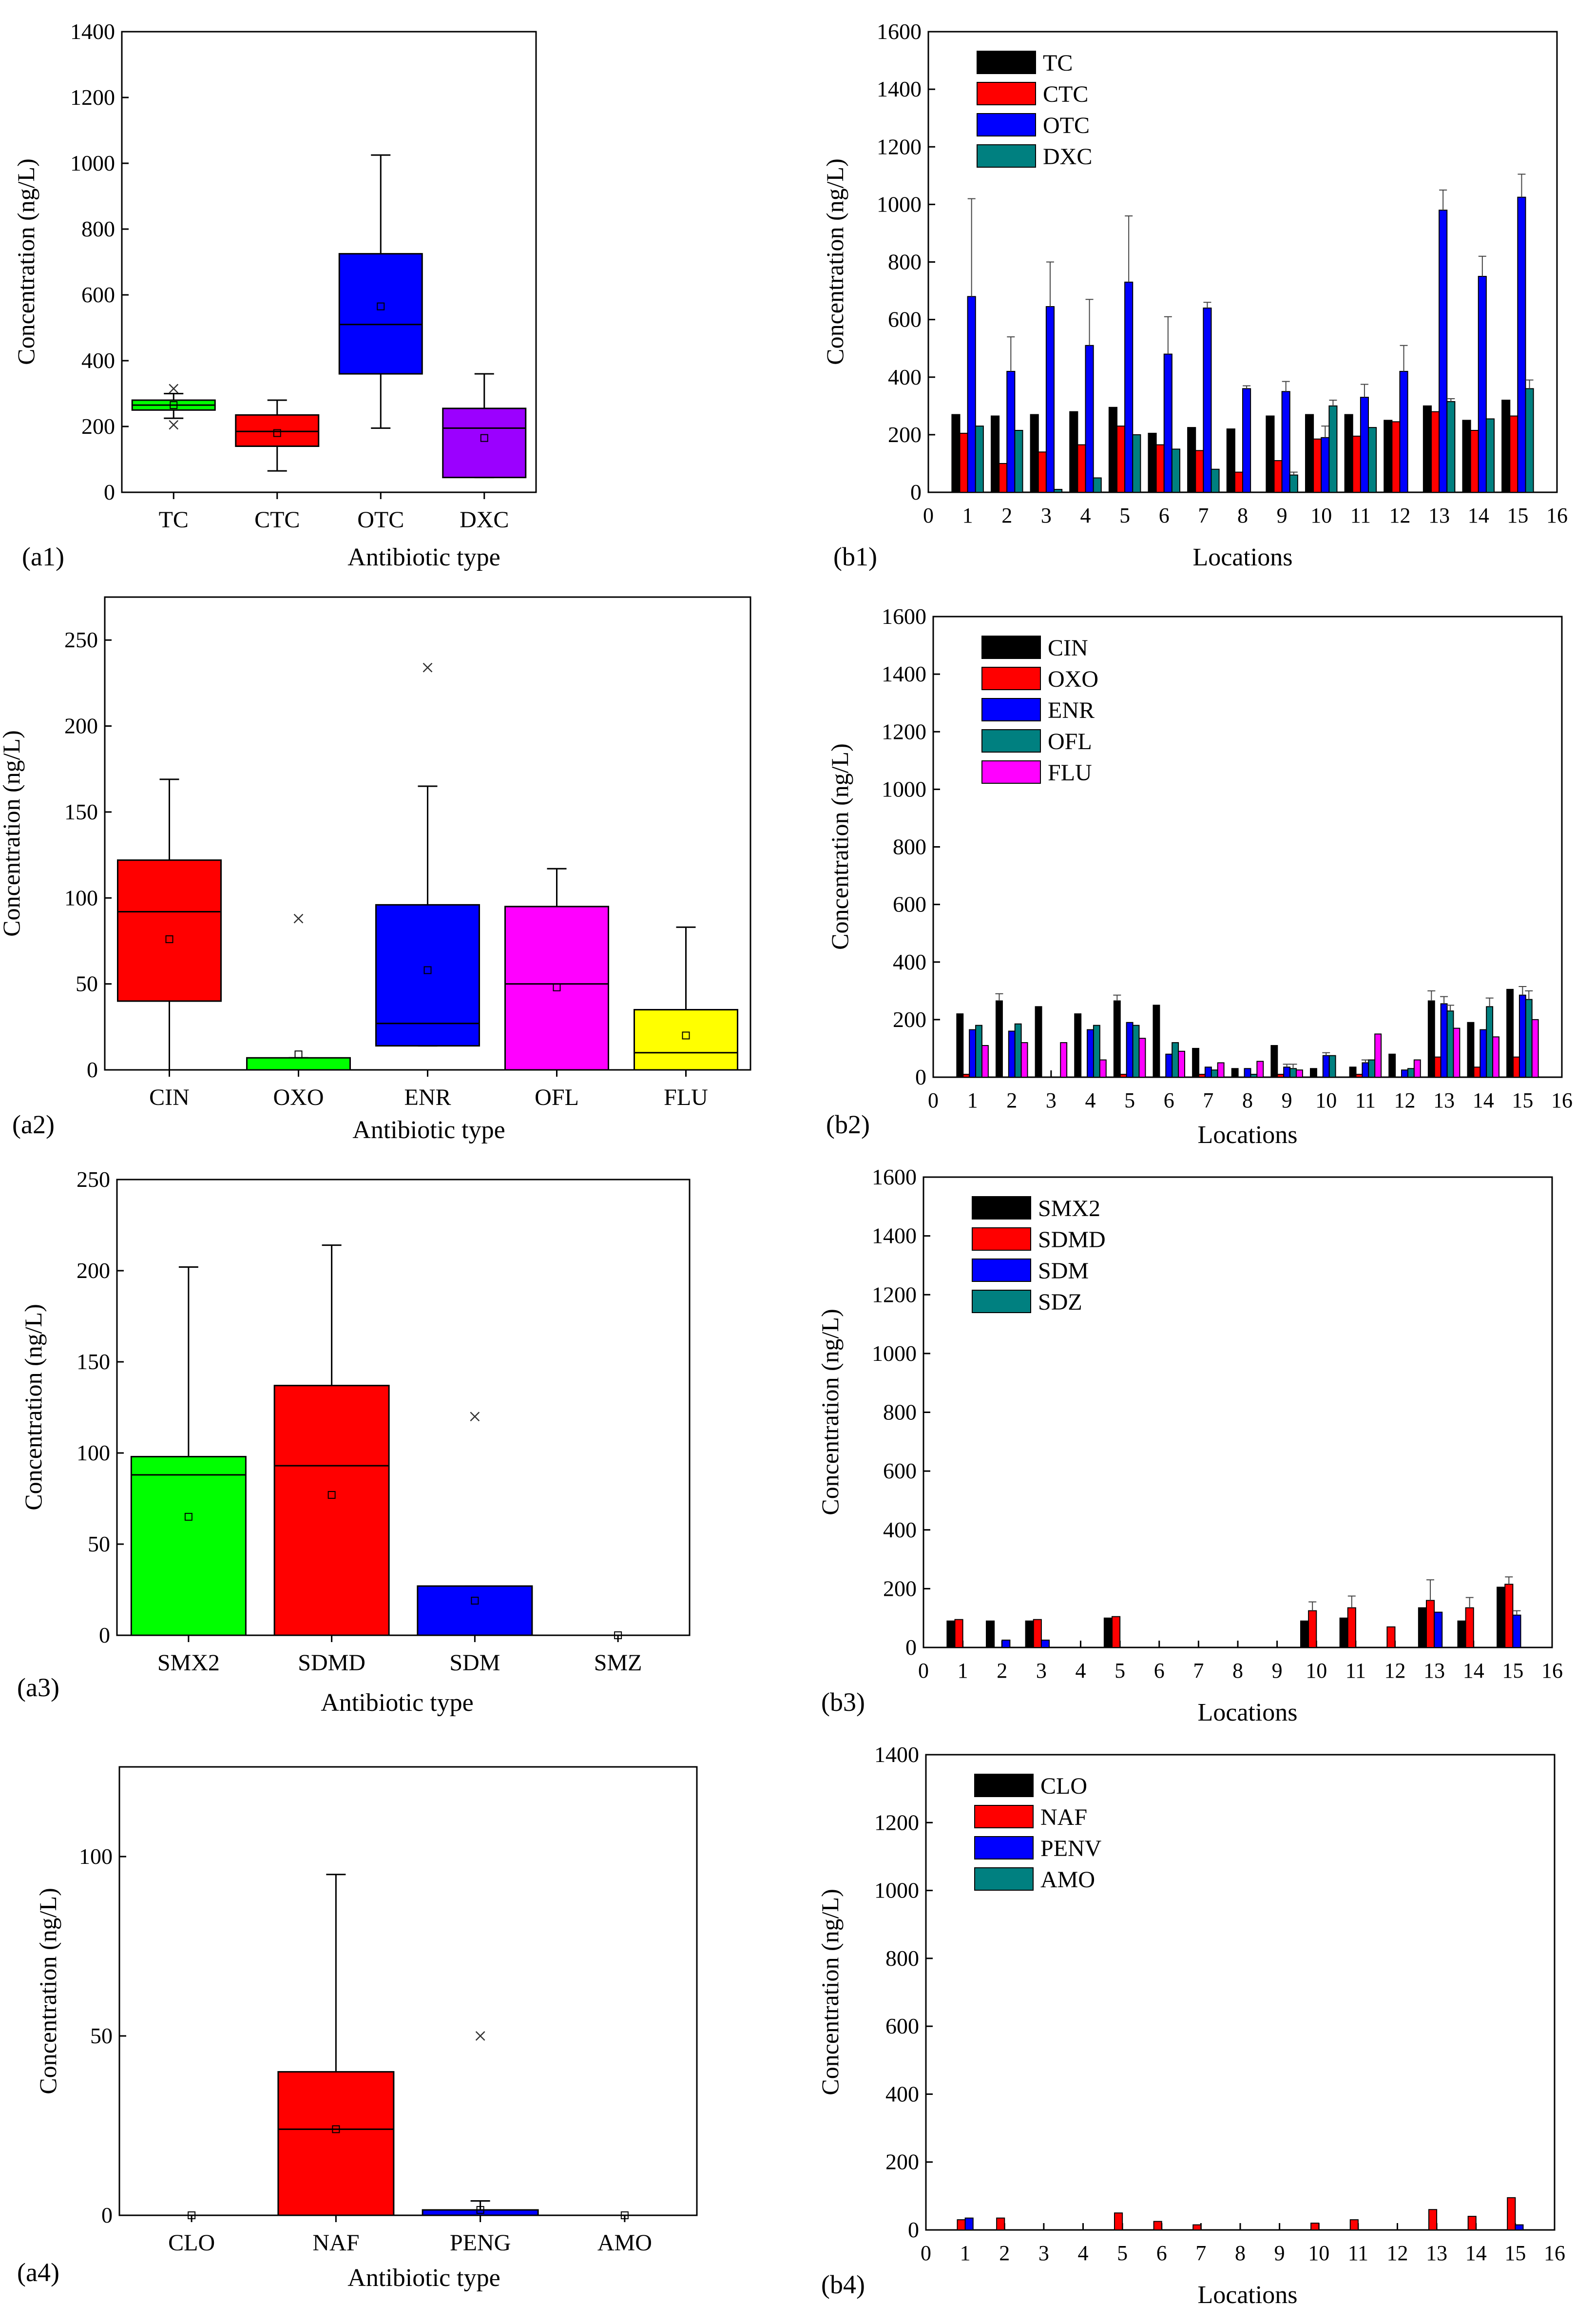 Image resolution: width=1595 pixels, height=2324 pixels. Describe the element at coordinates (1344, 1632) in the screenshot. I see `bar-SMX2-loc11` at that location.